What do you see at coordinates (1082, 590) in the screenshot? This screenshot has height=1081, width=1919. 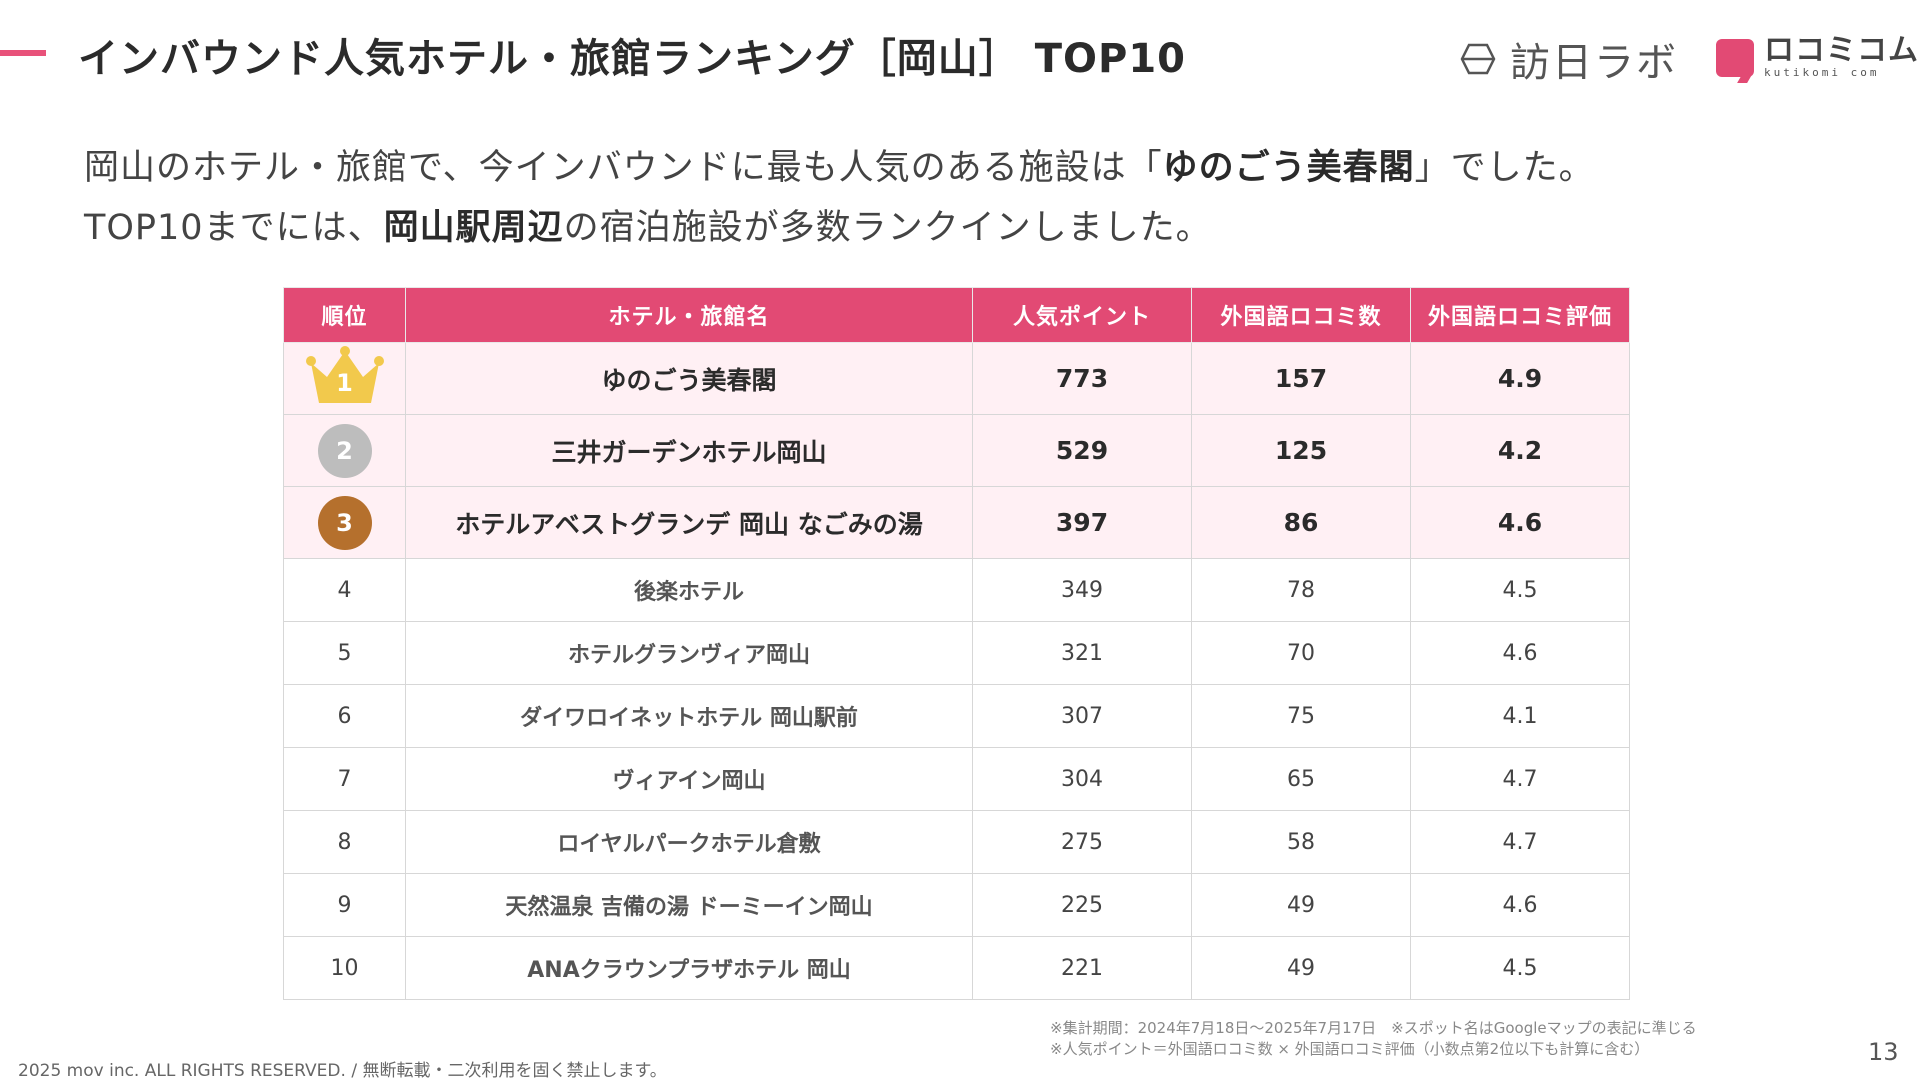 I see `points-value: 349` at bounding box center [1082, 590].